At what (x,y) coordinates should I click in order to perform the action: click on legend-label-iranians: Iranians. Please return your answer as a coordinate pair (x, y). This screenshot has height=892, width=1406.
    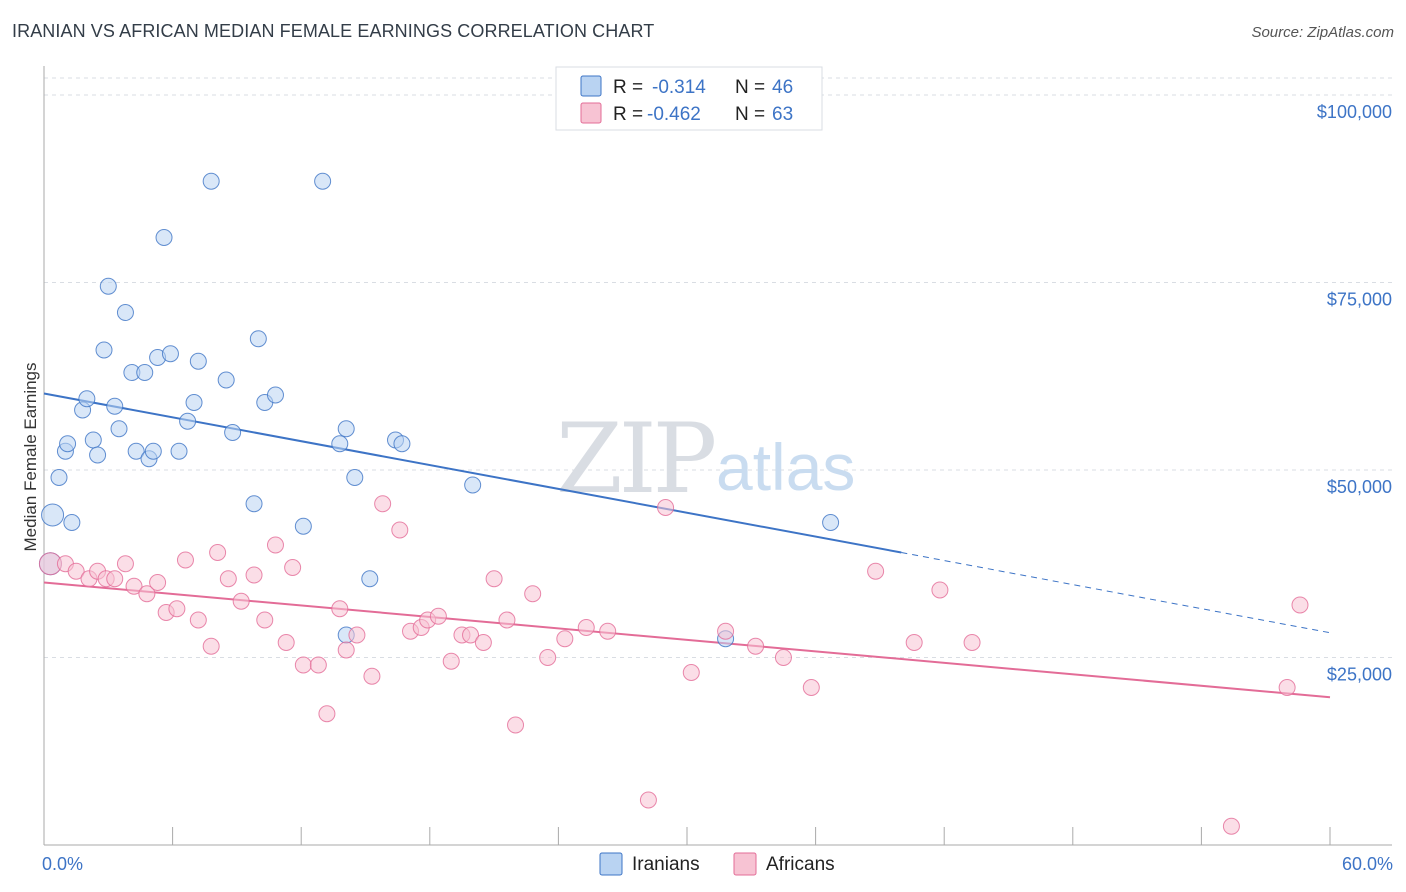
    Looking at the image, I should click on (666, 864).